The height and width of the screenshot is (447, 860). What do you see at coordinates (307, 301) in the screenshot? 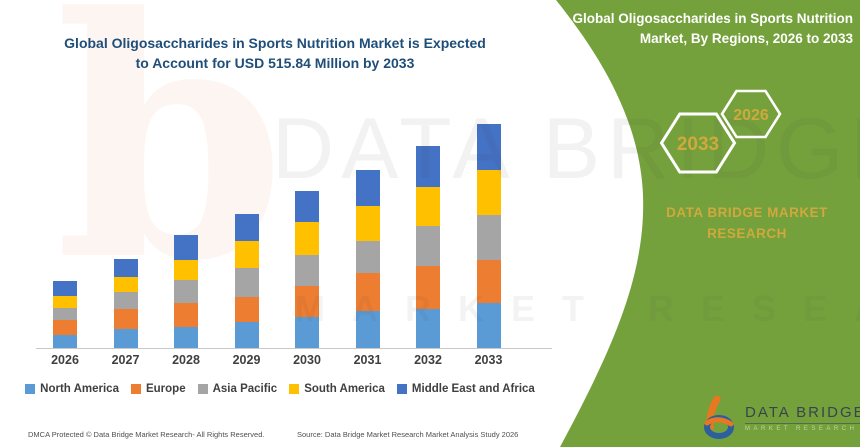
I see `bar-segment-2030-europe` at bounding box center [307, 301].